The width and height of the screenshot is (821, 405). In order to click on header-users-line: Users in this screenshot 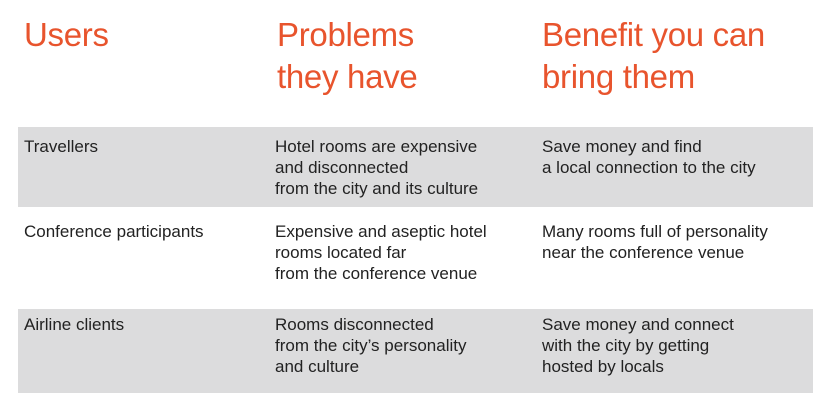, I will do `click(66, 34)`.